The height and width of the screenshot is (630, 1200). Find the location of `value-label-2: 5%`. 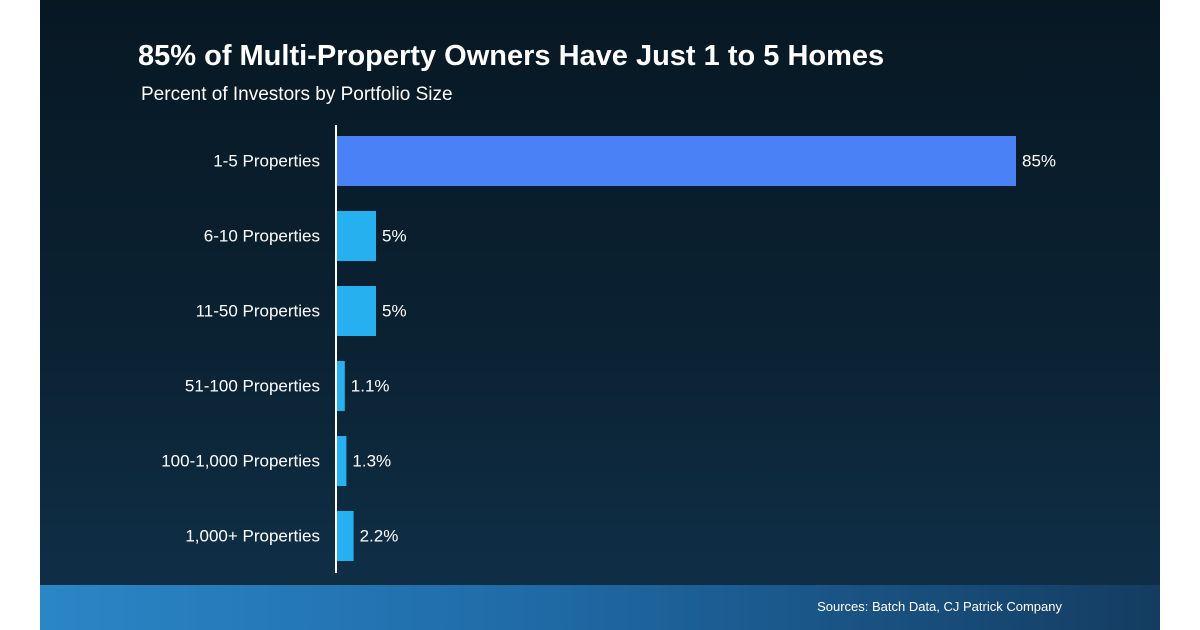

value-label-2: 5% is located at coordinates (394, 311).